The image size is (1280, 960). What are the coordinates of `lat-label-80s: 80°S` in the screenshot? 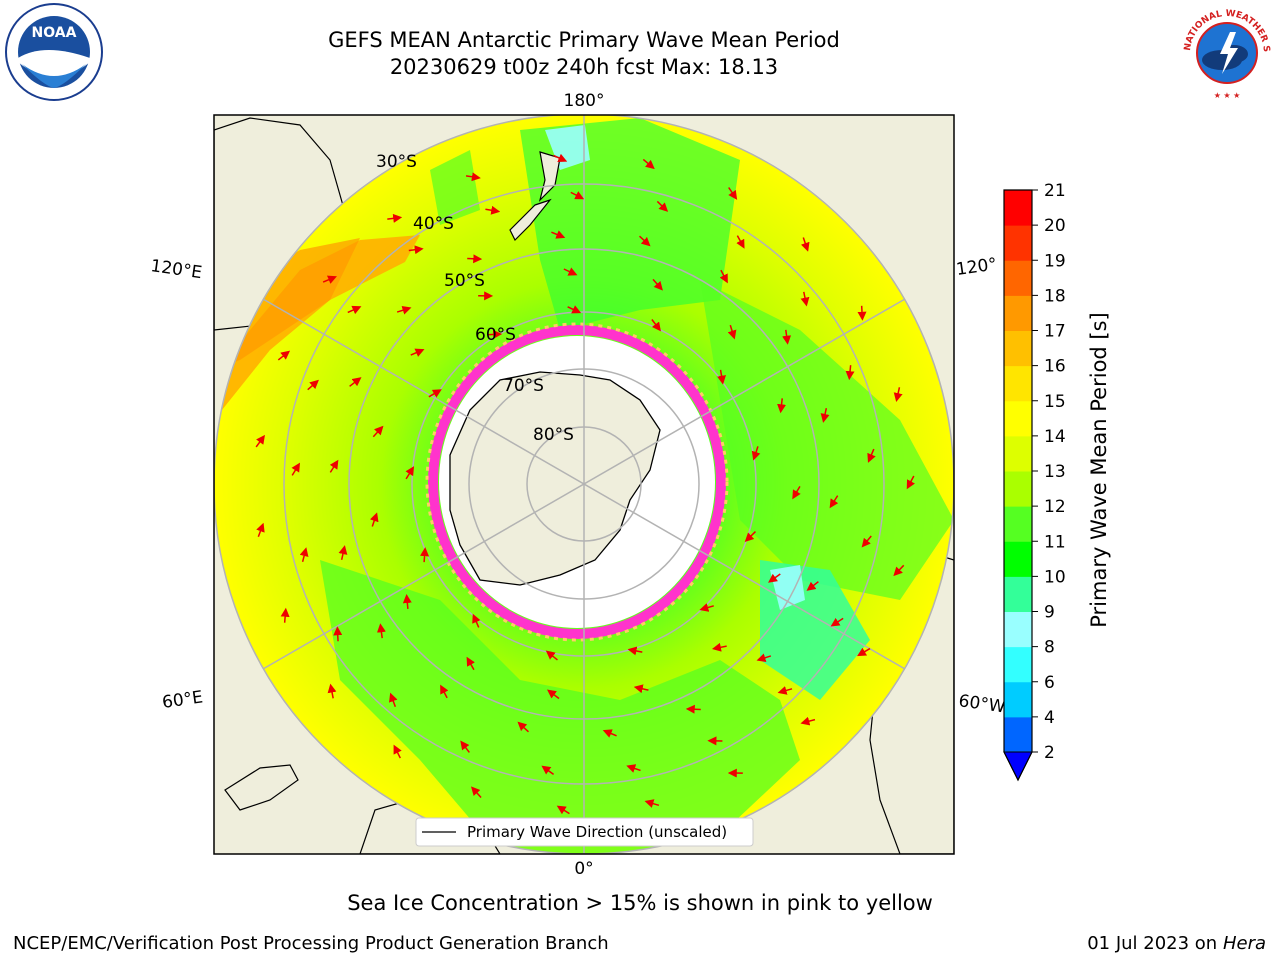 It's located at (553, 435).